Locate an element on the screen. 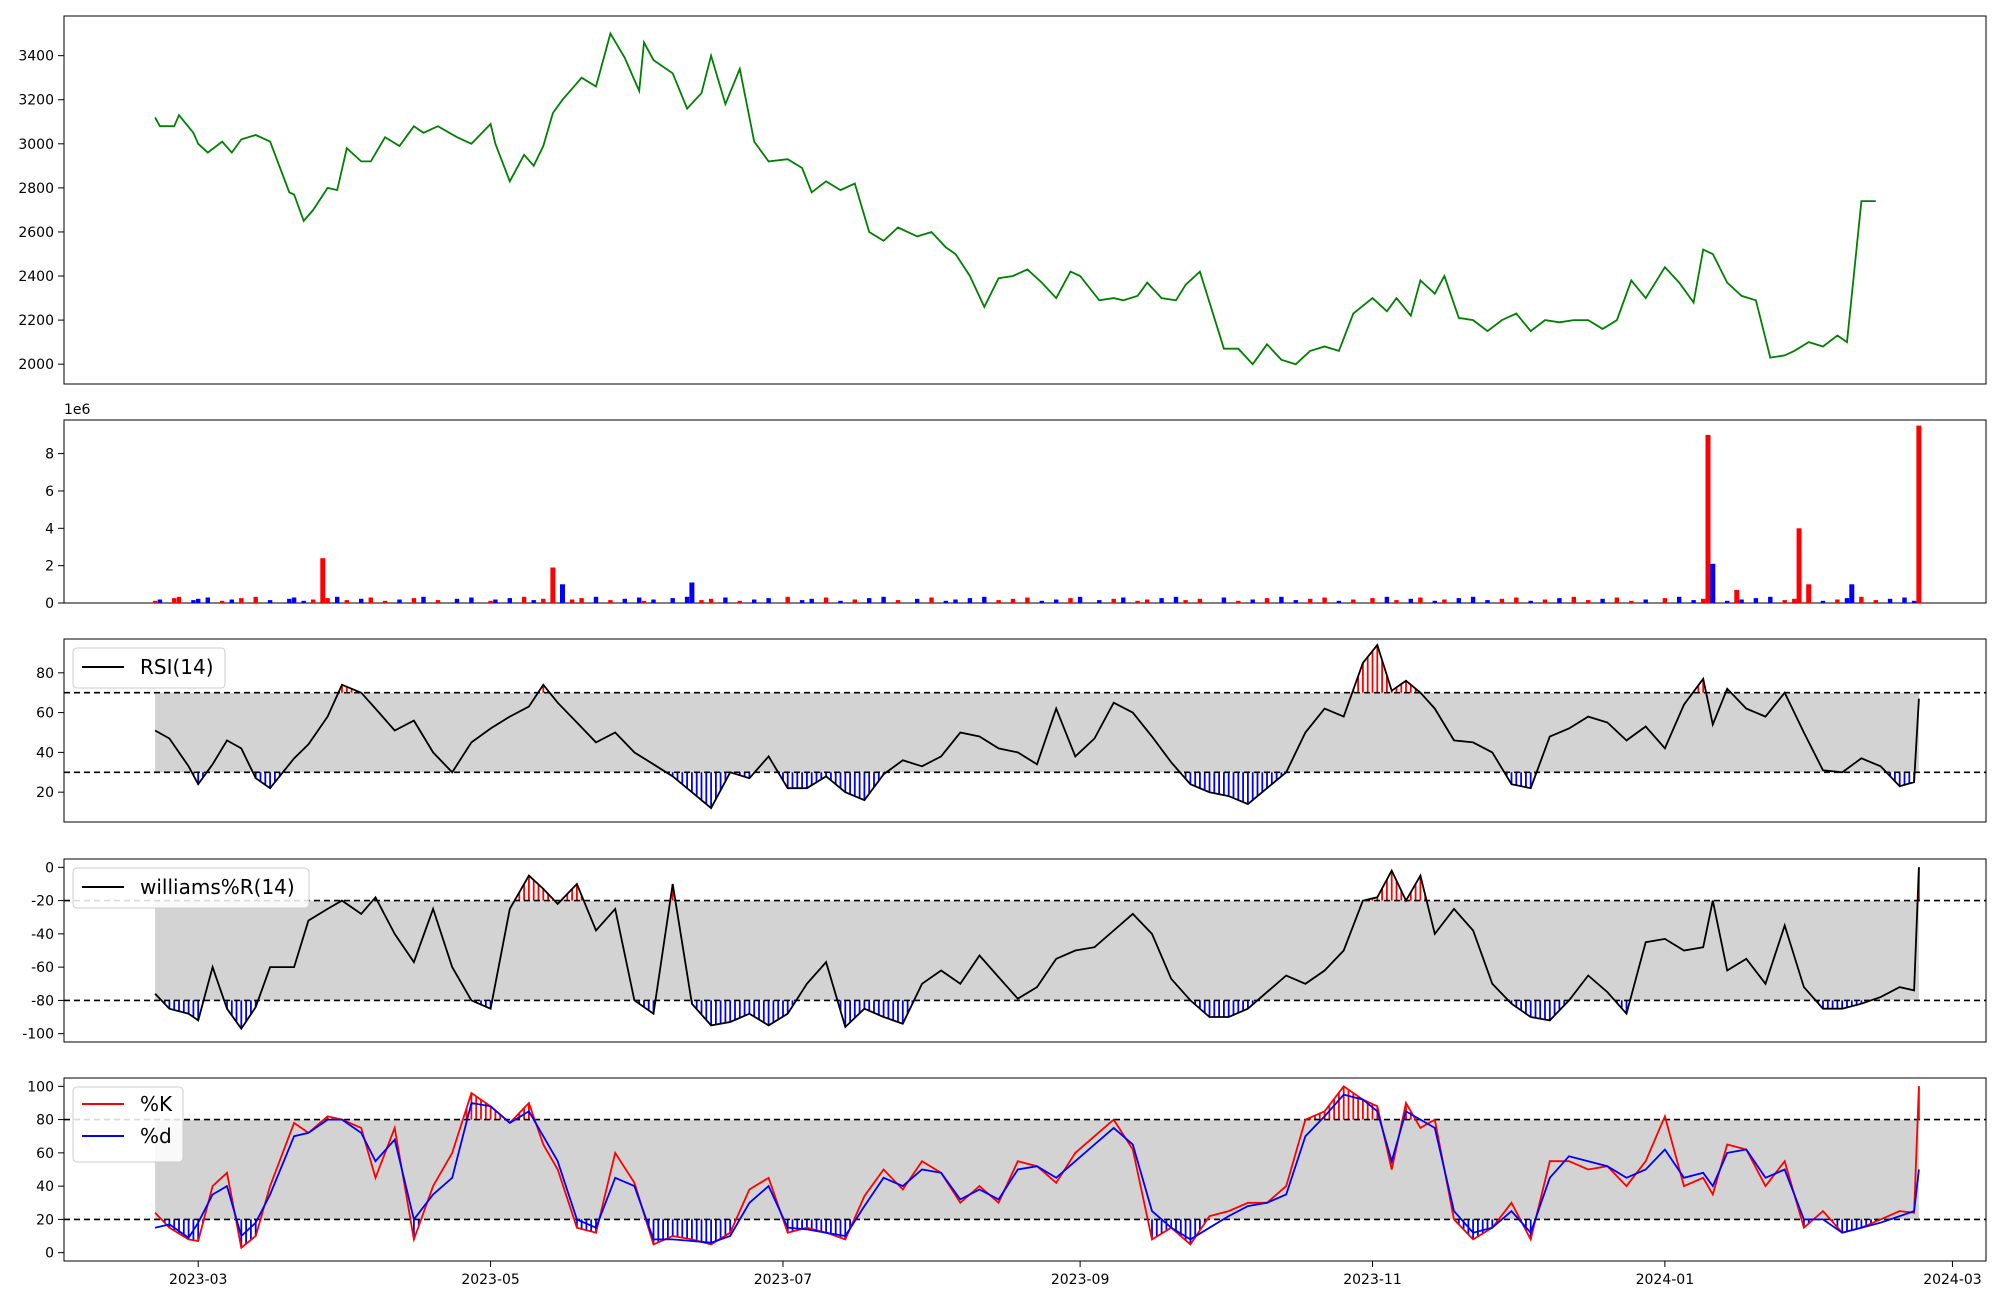 The image size is (2000, 1300). volume-y-tick-label: 0 is located at coordinates (49, 604).